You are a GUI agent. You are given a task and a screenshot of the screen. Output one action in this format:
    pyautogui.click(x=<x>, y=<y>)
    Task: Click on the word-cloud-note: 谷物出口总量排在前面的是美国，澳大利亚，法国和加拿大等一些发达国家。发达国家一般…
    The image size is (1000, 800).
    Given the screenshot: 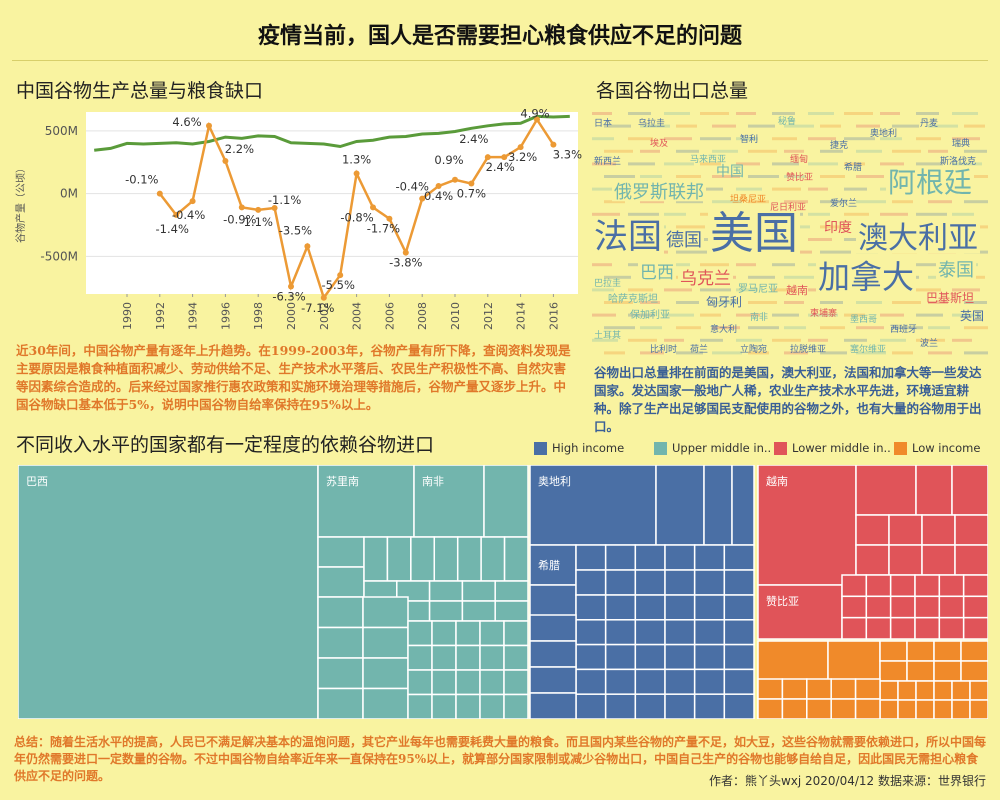 What is the action you would take?
    pyautogui.click(x=788, y=399)
    